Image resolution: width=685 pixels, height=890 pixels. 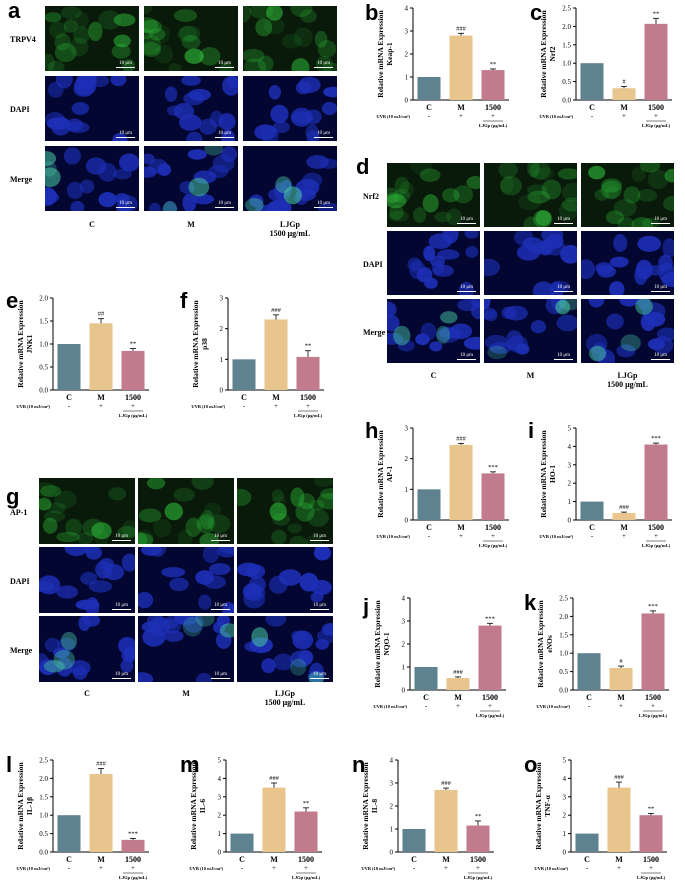 I want to click on col-label-g-0: C, so click(x=87, y=693).